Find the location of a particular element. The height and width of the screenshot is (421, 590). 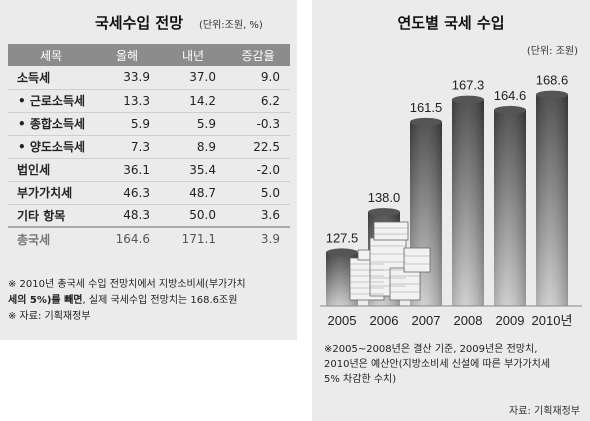

cell-this-year: 13.3 is located at coordinates (127, 101).